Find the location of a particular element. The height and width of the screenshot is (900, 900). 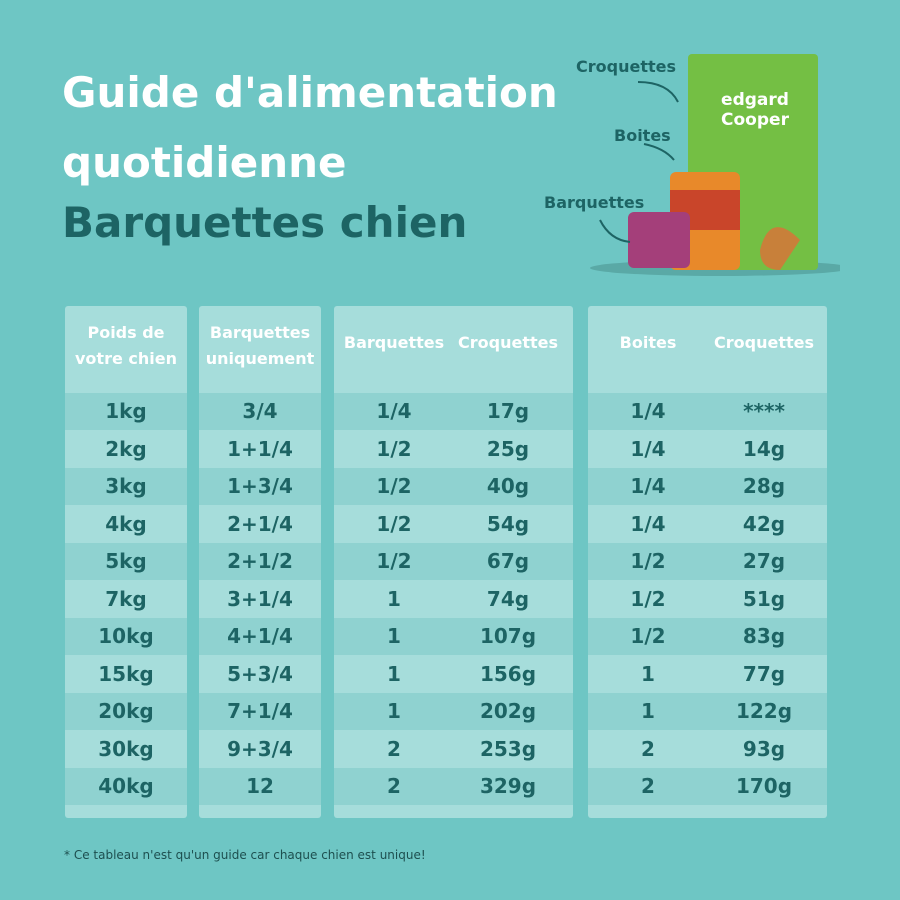

table-cell: **** is located at coordinates (764, 411).